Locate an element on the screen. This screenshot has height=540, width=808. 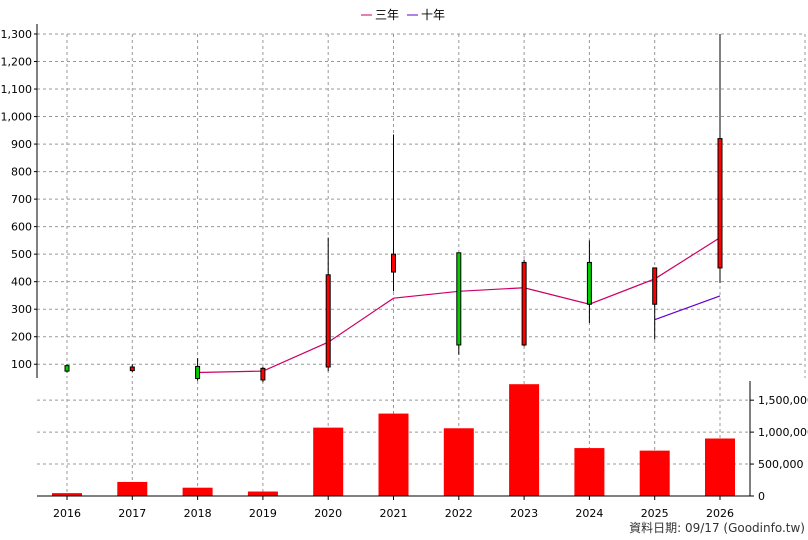
x-tick-label: 2022 is located at coordinates (459, 513).